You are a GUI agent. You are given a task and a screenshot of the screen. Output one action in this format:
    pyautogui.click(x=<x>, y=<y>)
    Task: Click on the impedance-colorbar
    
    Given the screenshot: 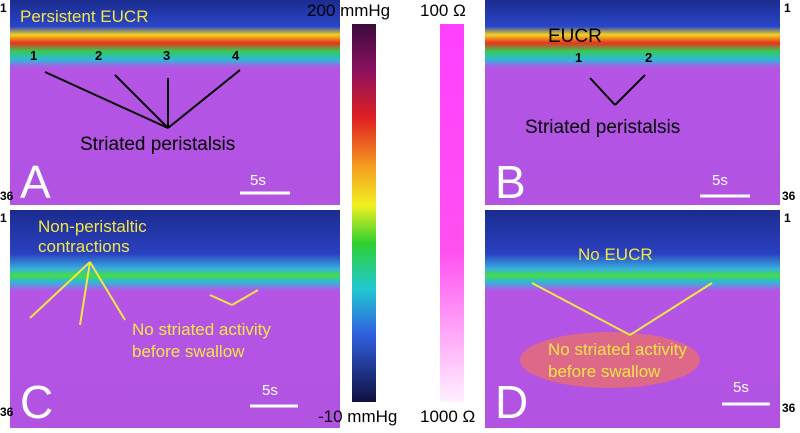 What is the action you would take?
    pyautogui.click(x=452, y=213)
    